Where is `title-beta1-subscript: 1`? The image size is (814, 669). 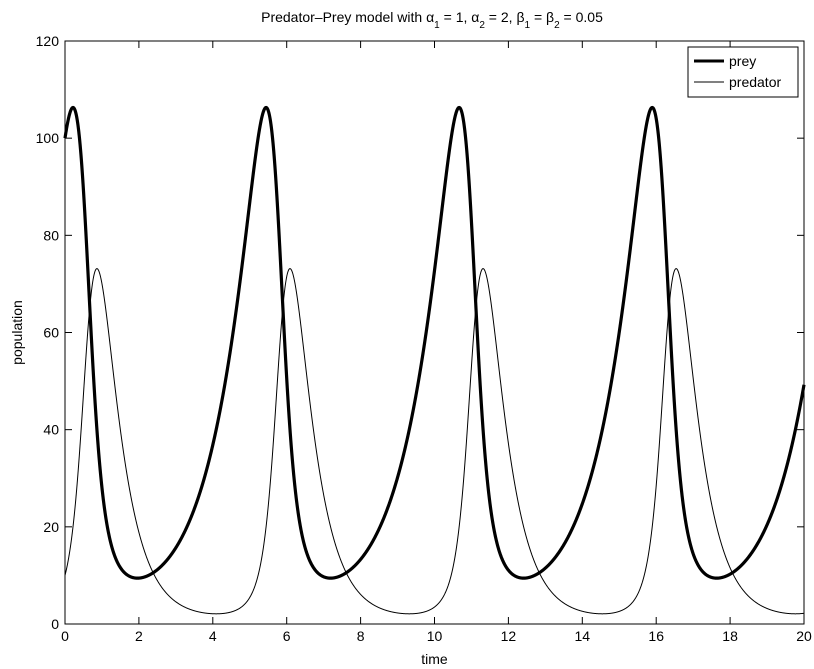
title-beta1-subscript: 1 is located at coordinates (528, 25).